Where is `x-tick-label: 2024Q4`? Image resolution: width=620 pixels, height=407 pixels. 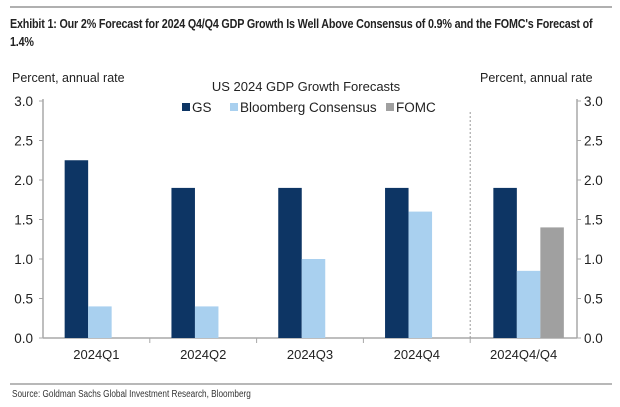 x-tick-label: 2024Q4 is located at coordinates (417, 354).